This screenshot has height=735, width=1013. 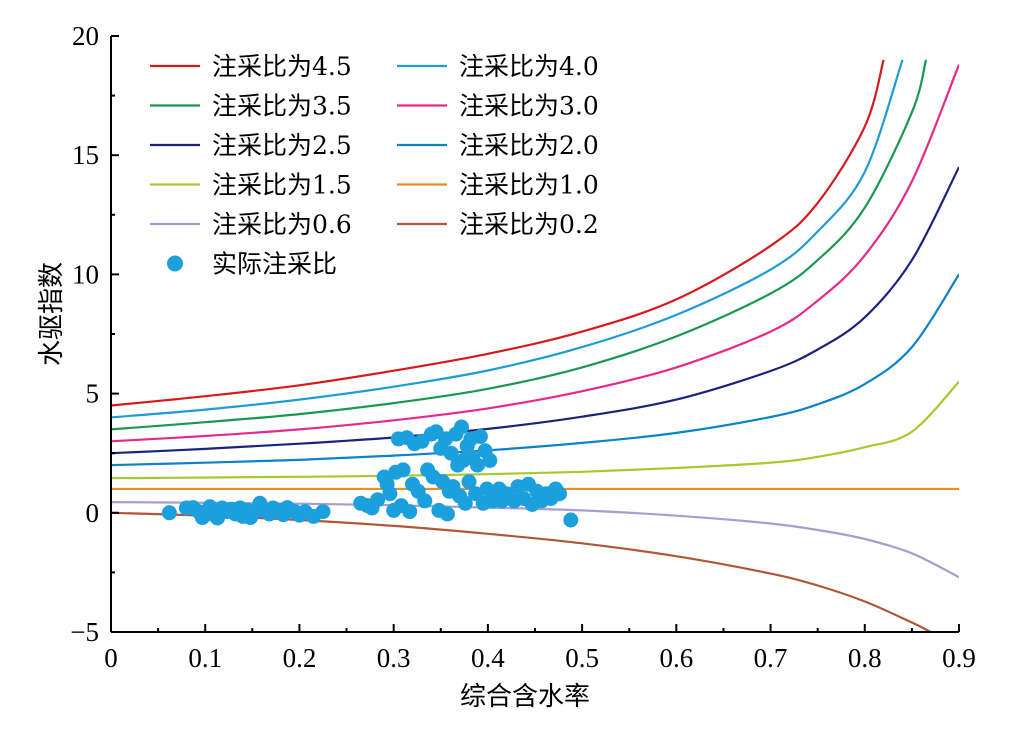 What do you see at coordinates (676, 658) in the screenshot?
I see `x-tick-label: 0.6` at bounding box center [676, 658].